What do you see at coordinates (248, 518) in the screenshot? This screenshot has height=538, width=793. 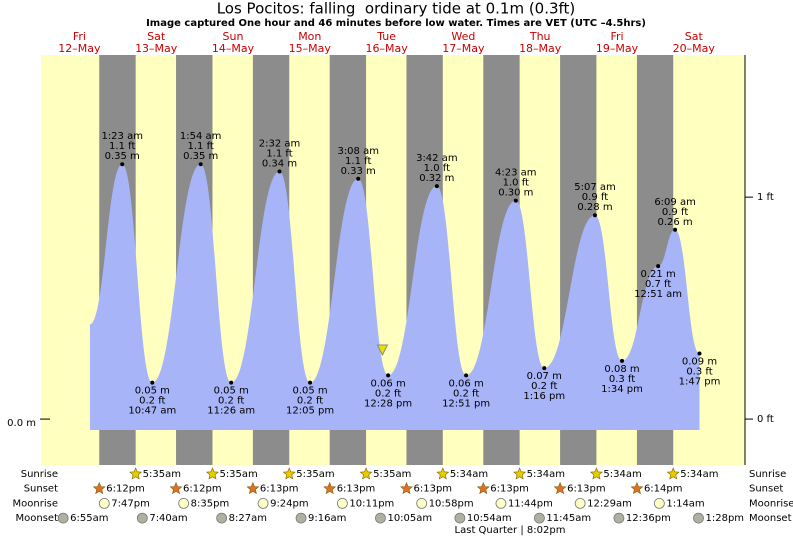 I see `row-time: 8:27am` at bounding box center [248, 518].